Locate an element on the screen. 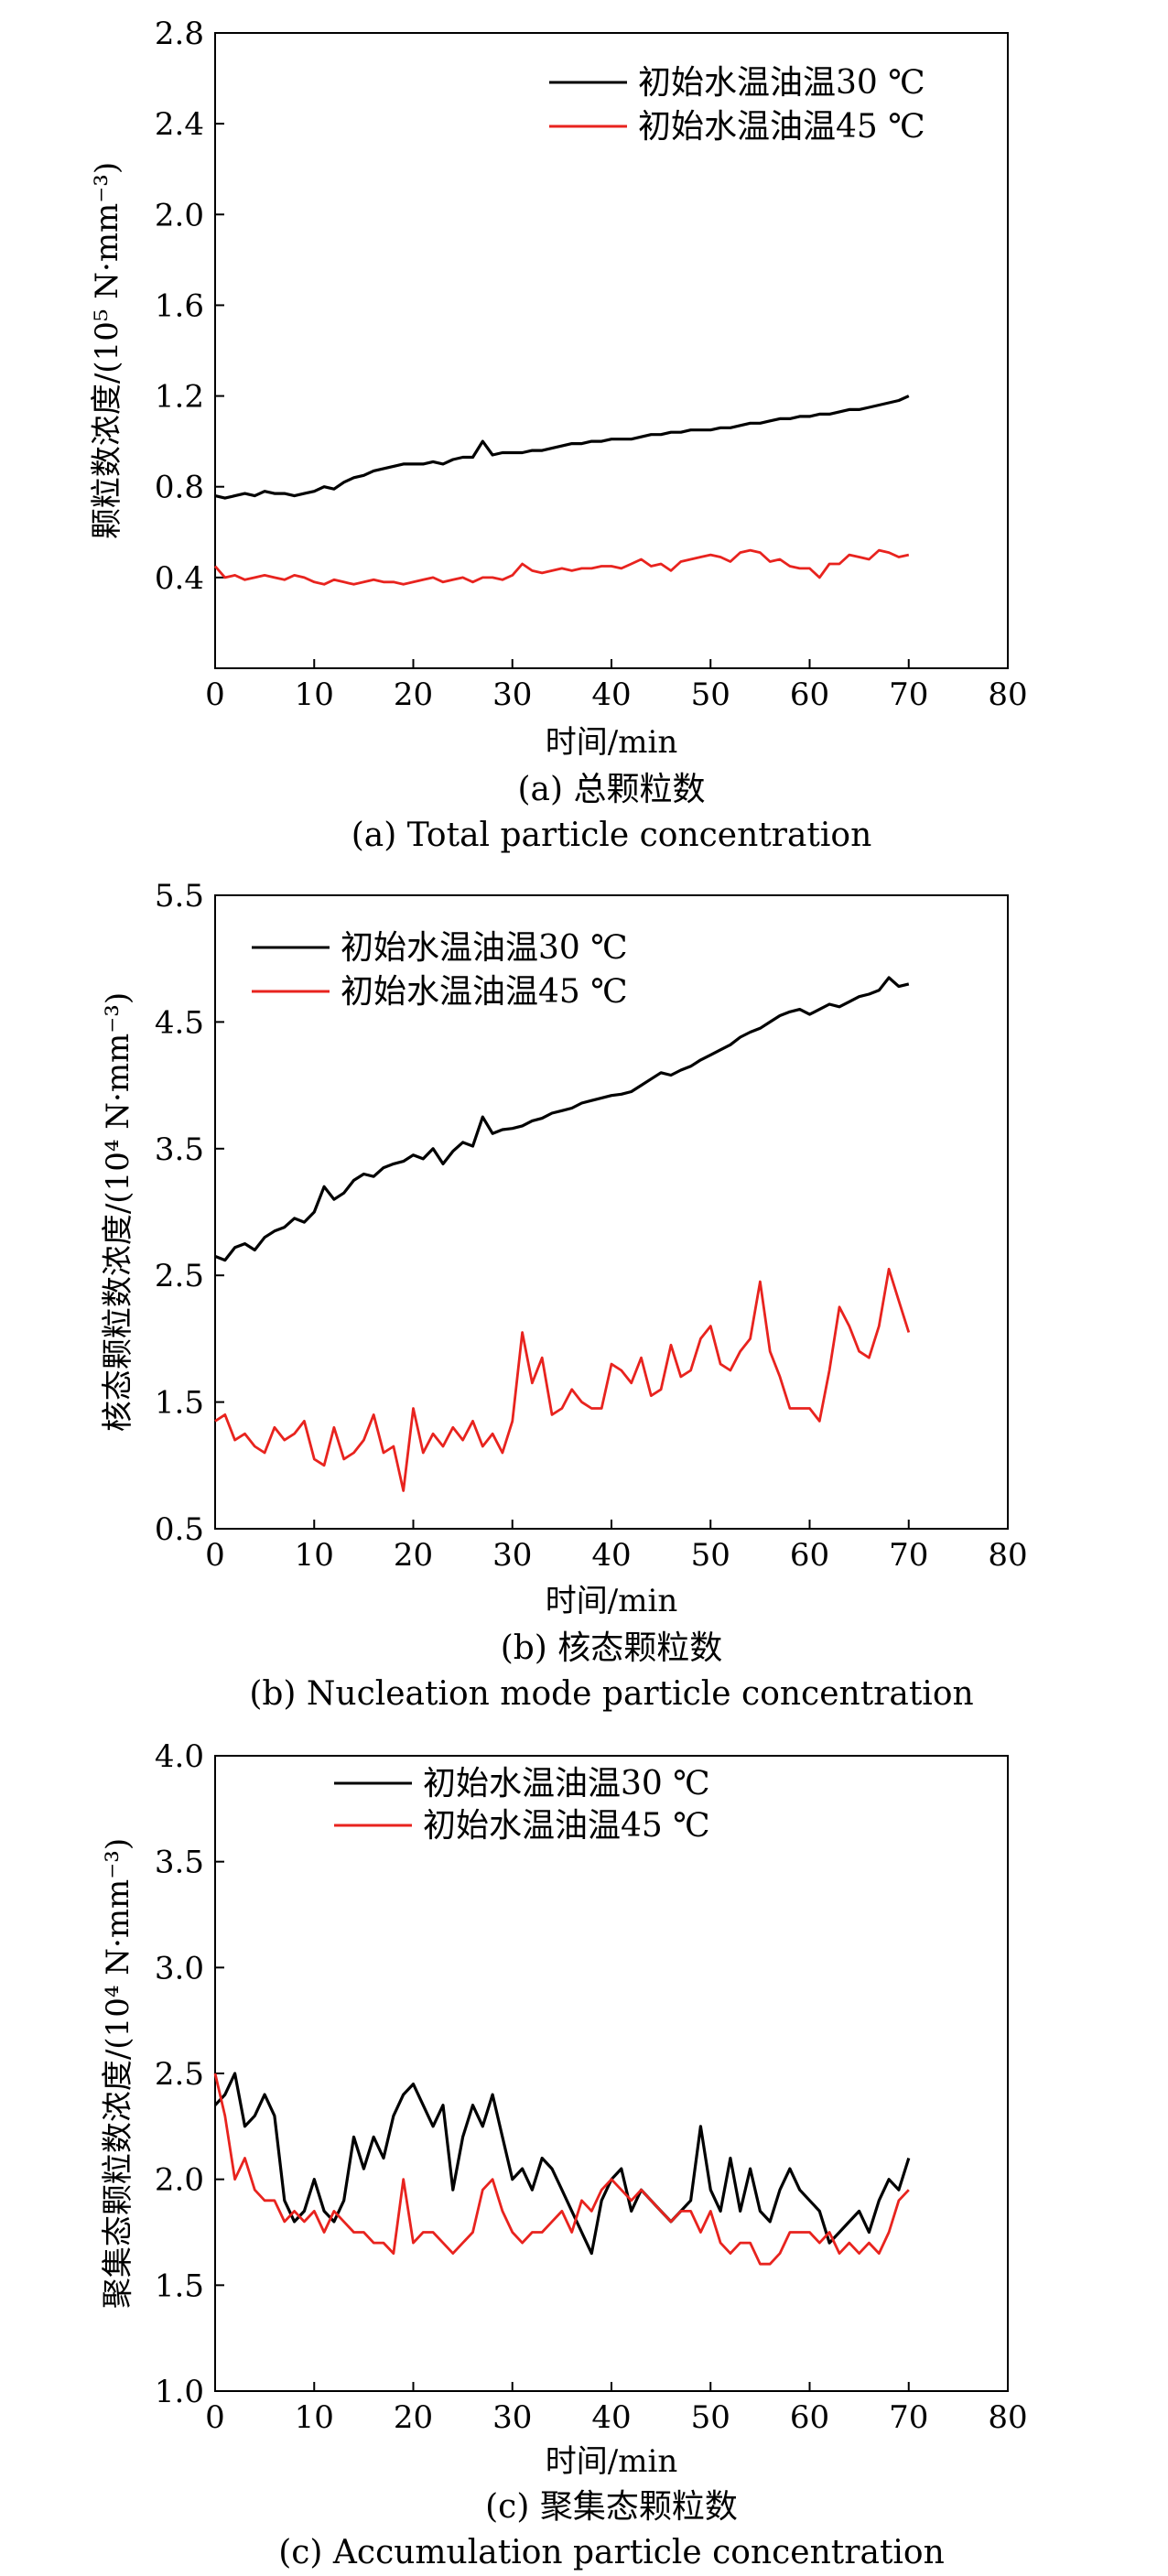  y-tick-label: 1.2 is located at coordinates (179, 397).